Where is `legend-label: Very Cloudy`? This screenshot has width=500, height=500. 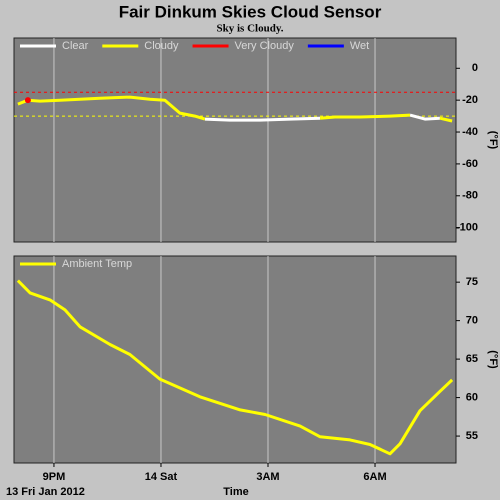
legend-label: Very Cloudy is located at coordinates (265, 46).